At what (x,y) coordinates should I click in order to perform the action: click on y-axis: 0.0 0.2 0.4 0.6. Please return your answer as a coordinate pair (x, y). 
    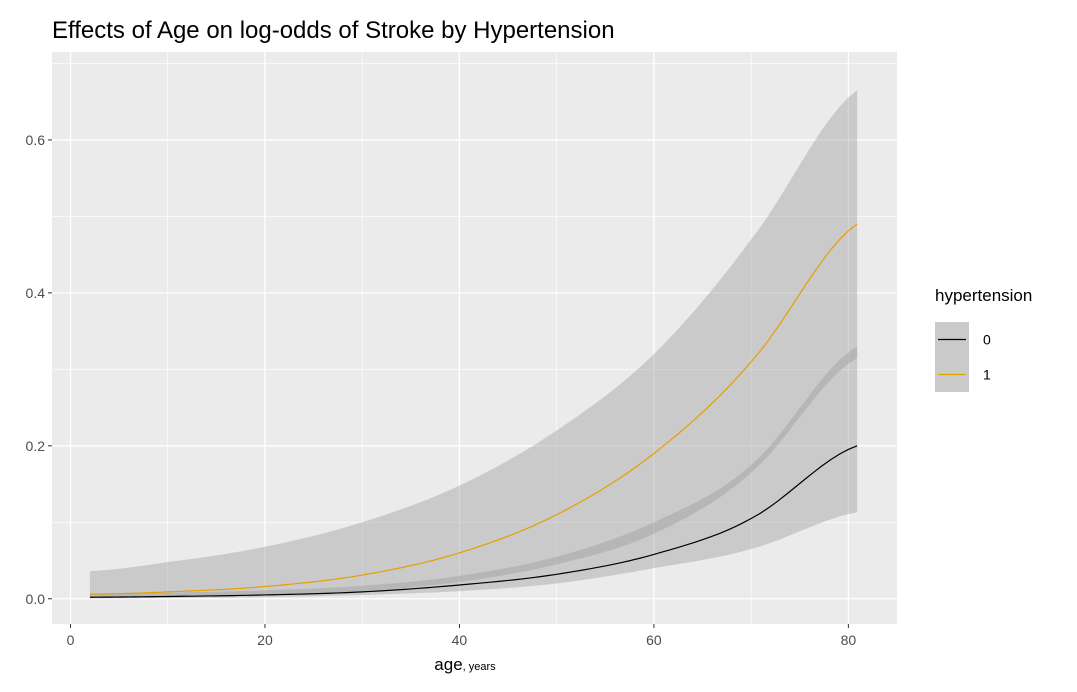
    Looking at the image, I should click on (39, 369).